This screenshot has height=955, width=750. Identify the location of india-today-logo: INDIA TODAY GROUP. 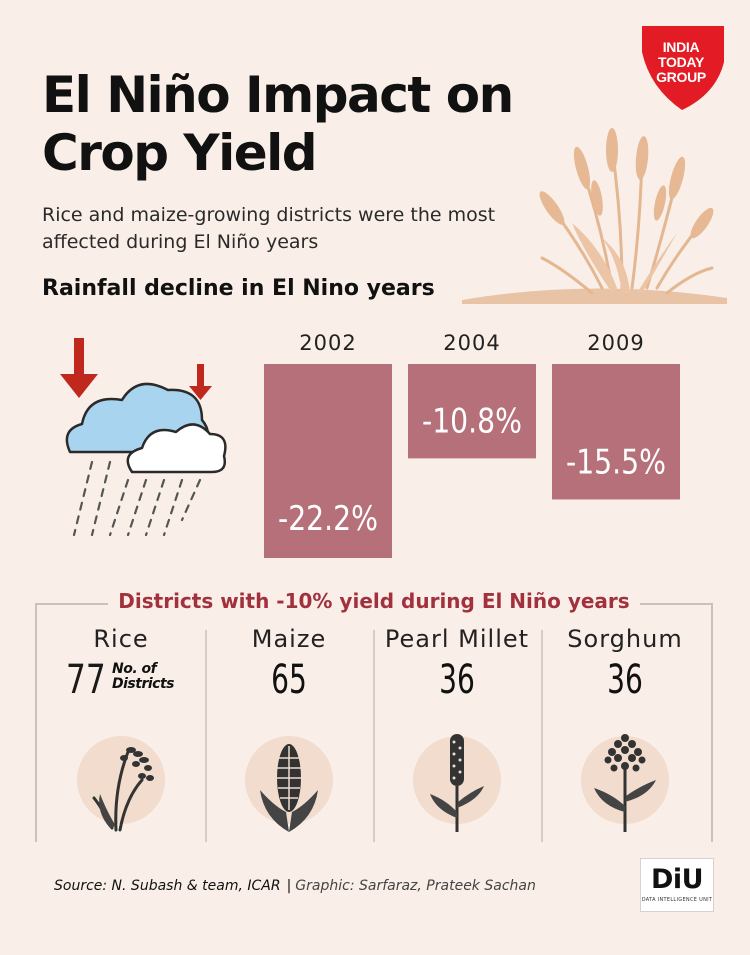
(681, 67).